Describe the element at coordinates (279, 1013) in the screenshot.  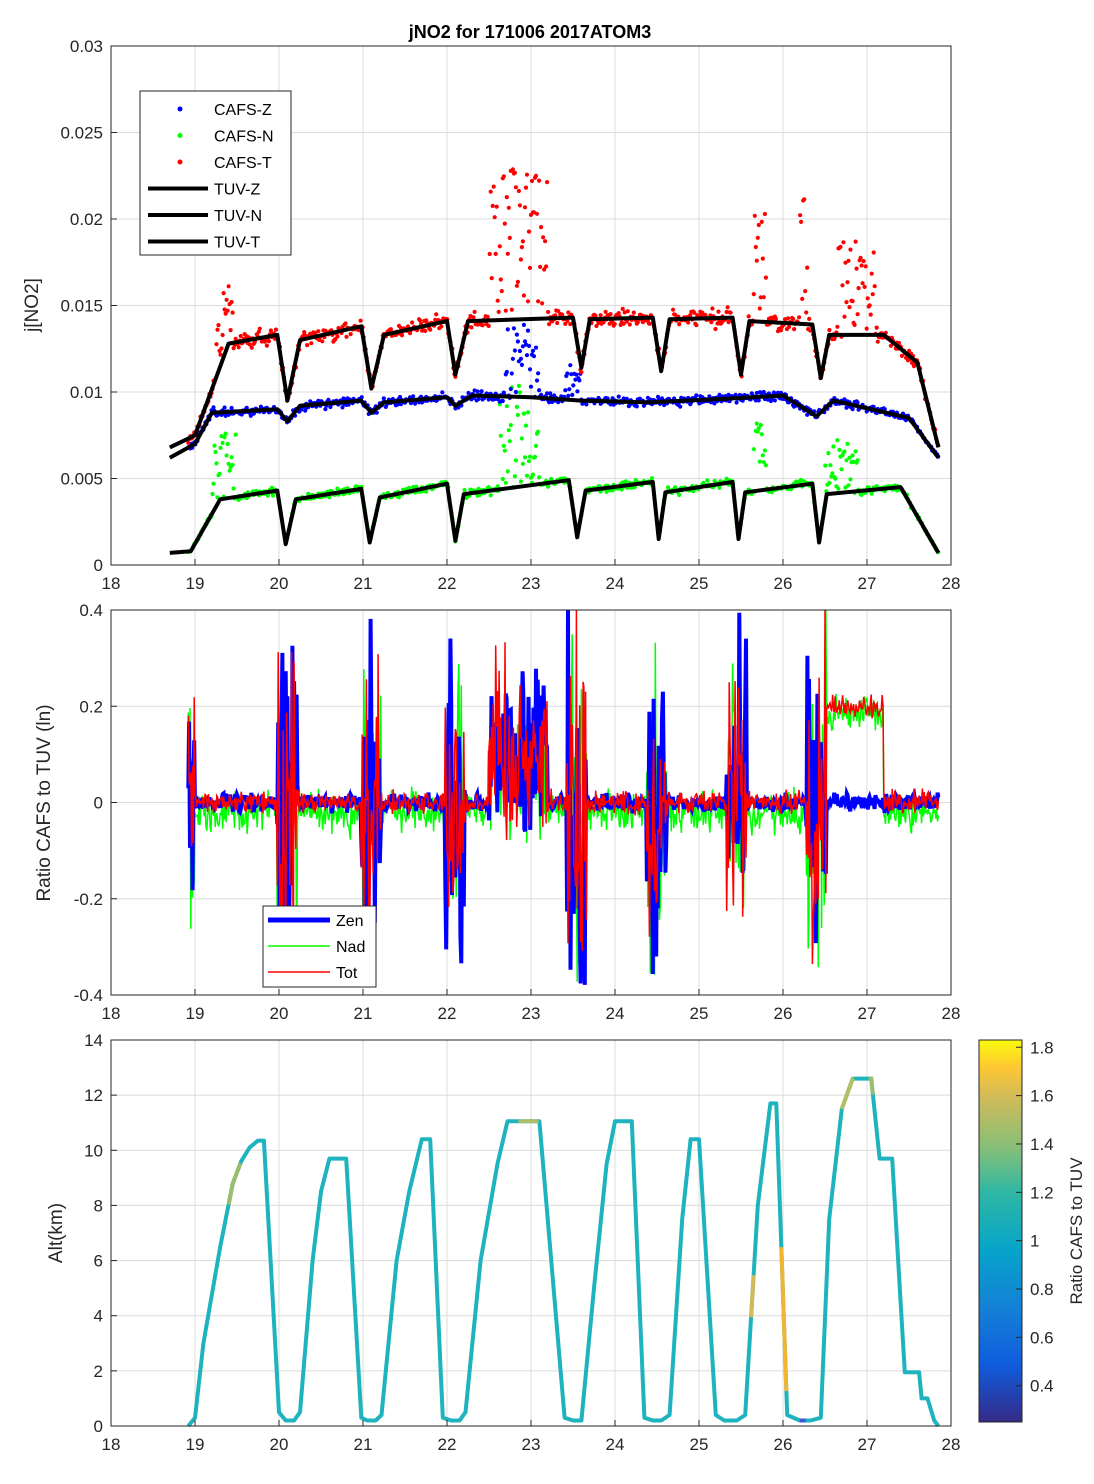
I see `x-tick-label: 20` at that location.